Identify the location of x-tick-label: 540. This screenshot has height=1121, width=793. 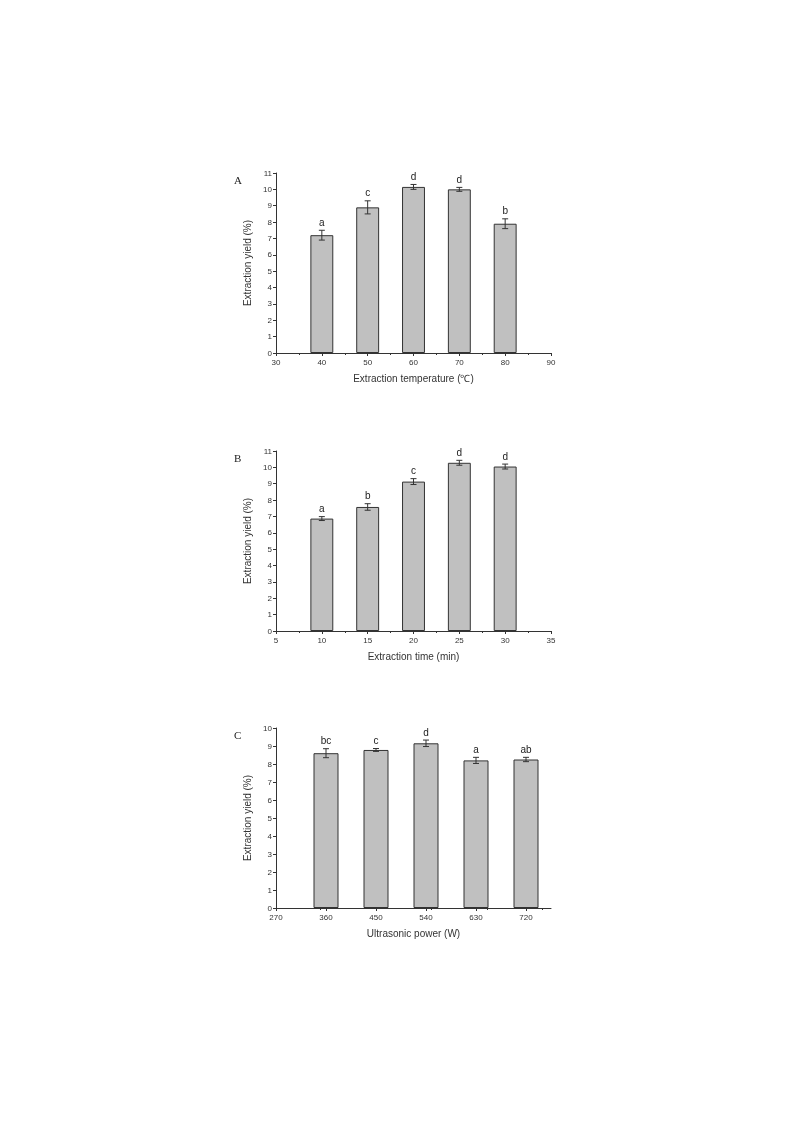
(426, 917).